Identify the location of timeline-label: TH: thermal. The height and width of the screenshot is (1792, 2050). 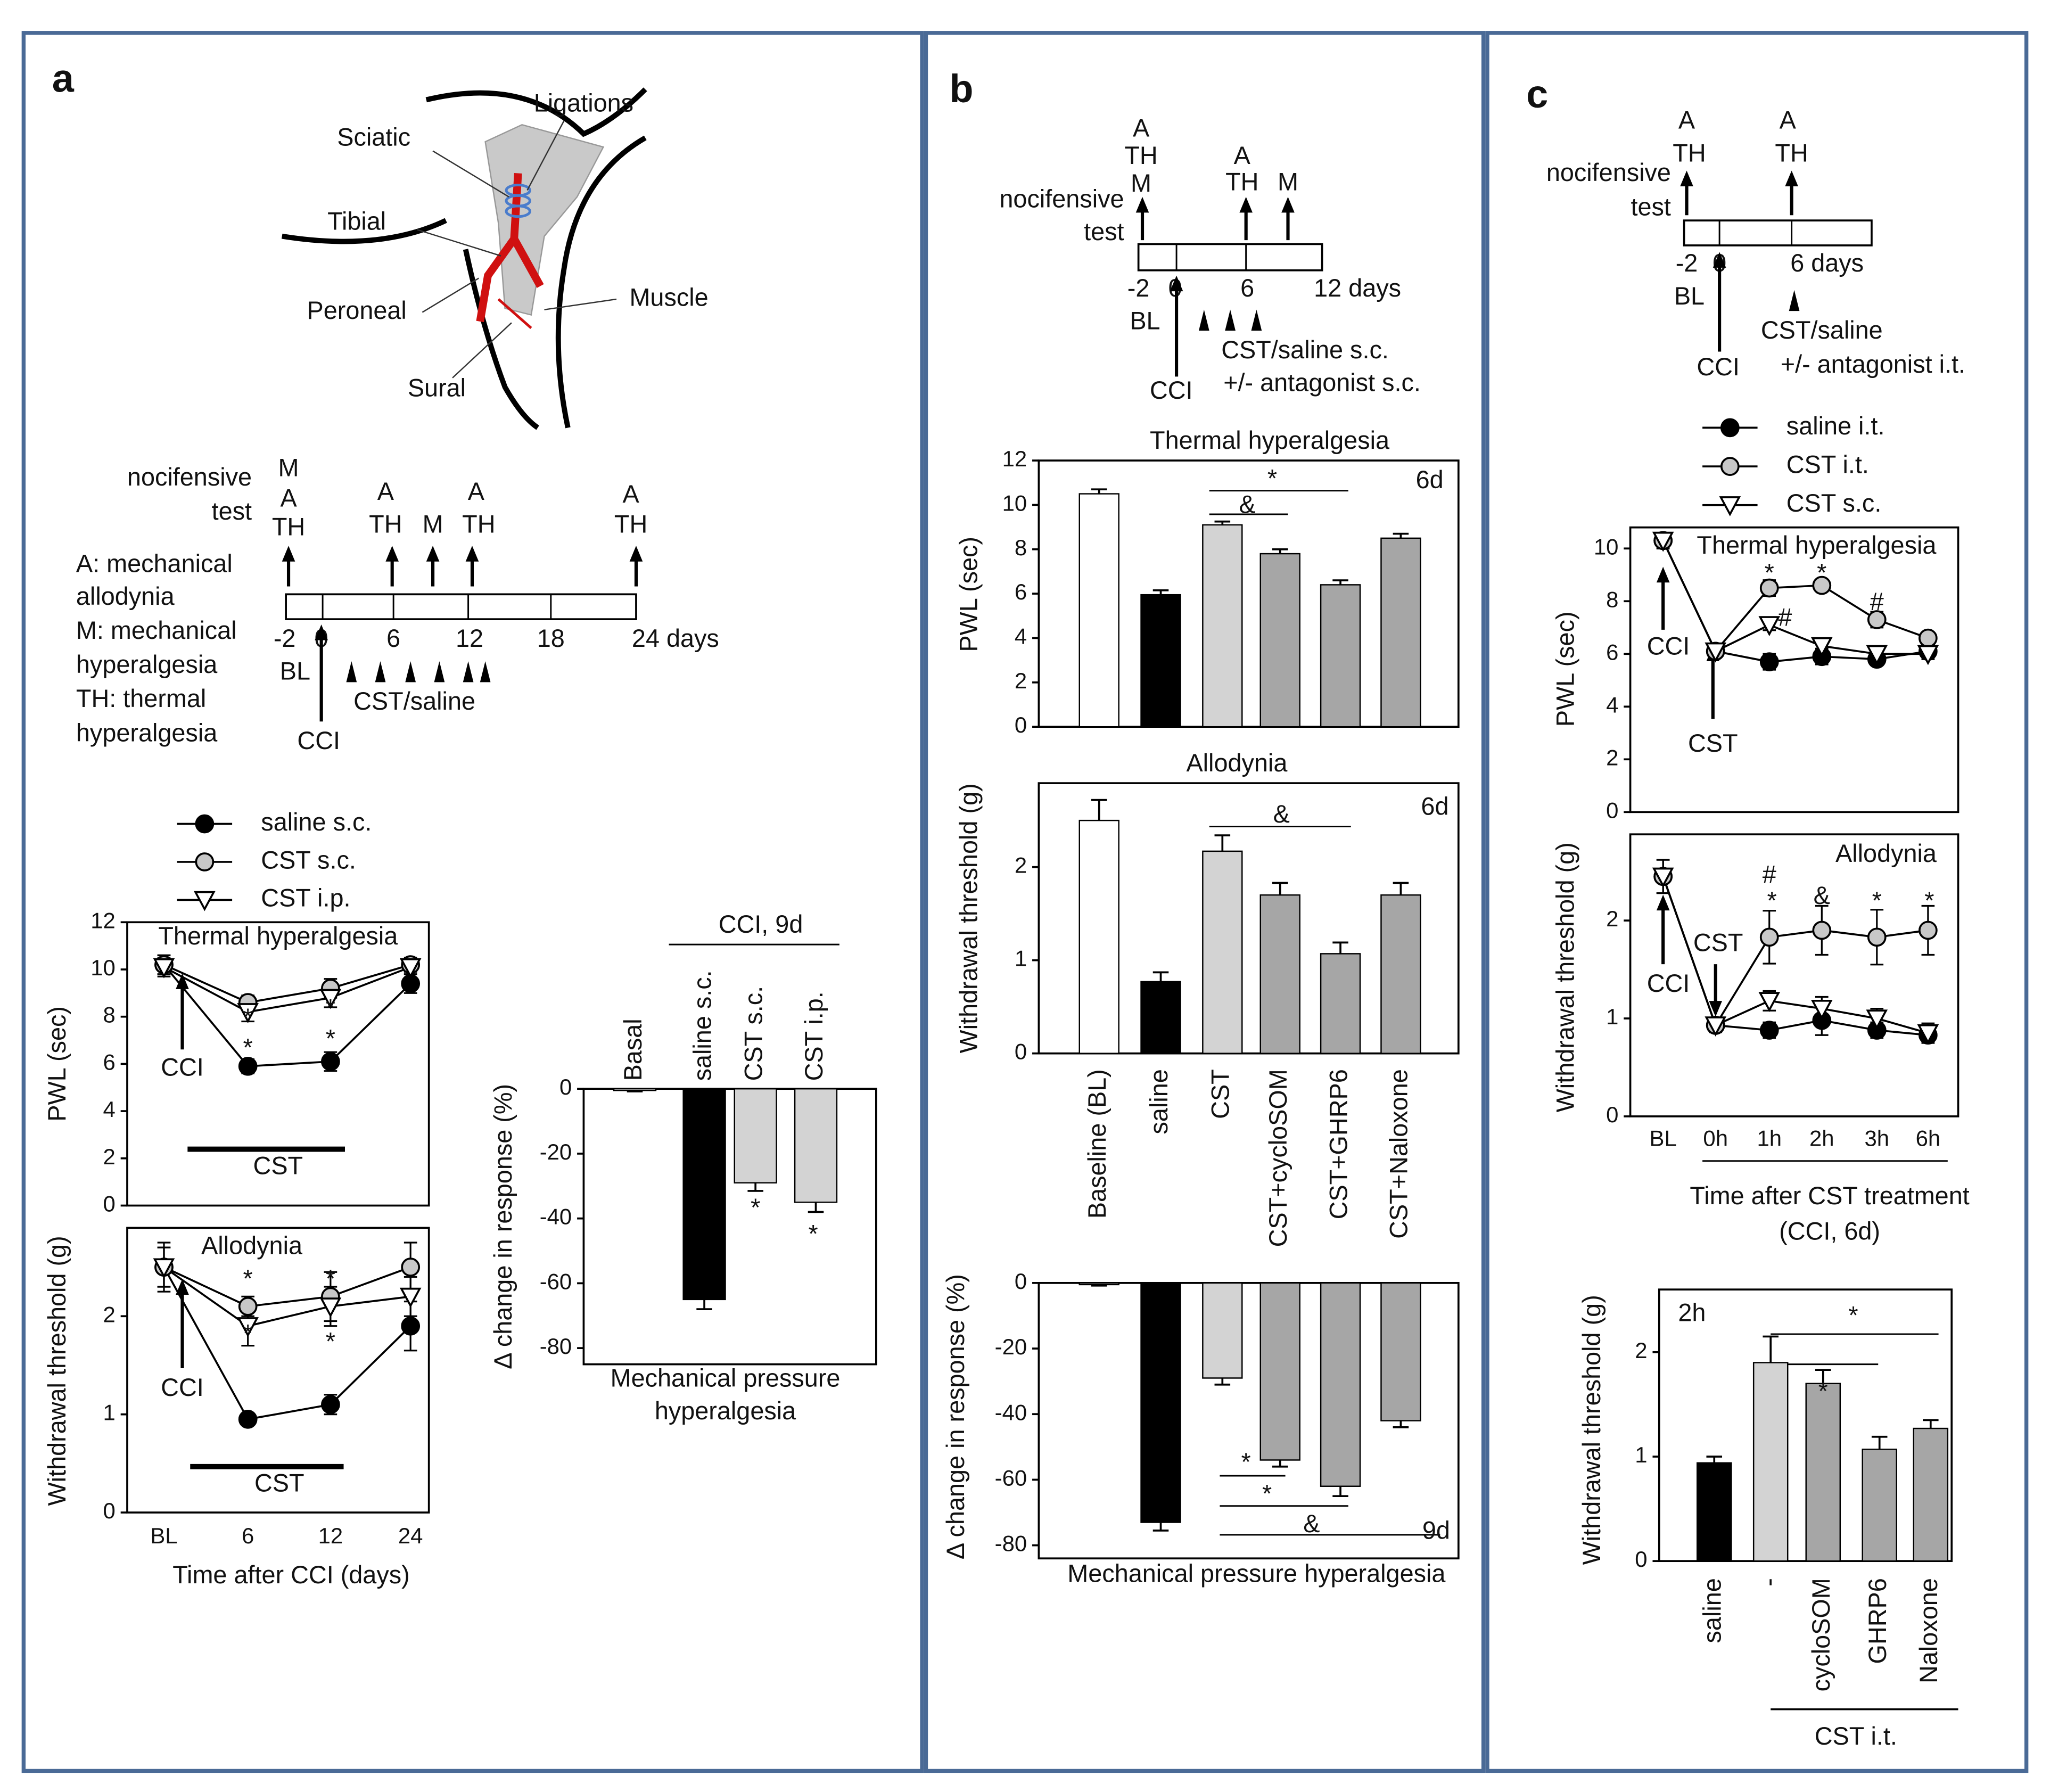
(141, 698).